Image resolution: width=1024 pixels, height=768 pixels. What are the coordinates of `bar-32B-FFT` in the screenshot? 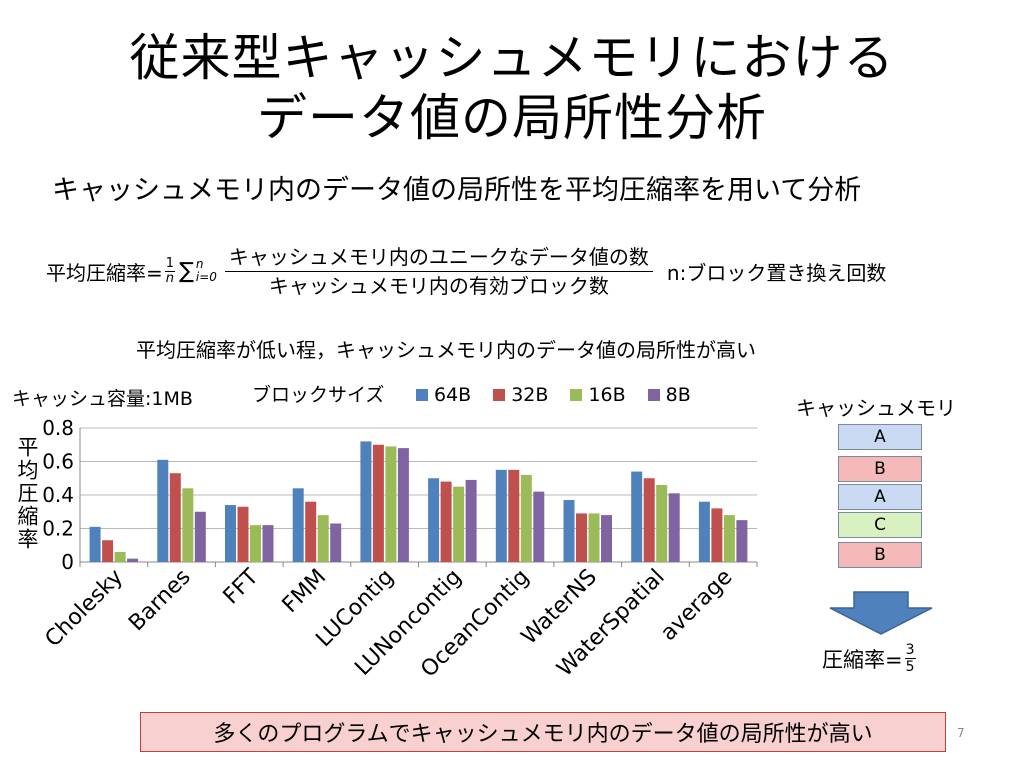 It's located at (243, 534).